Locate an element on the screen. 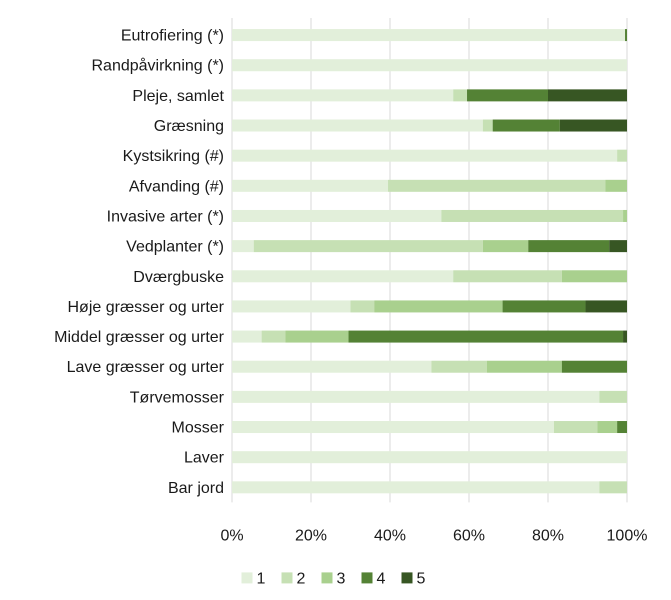 The width and height of the screenshot is (671, 600). category-label: Kystsikring (#) is located at coordinates (173, 156).